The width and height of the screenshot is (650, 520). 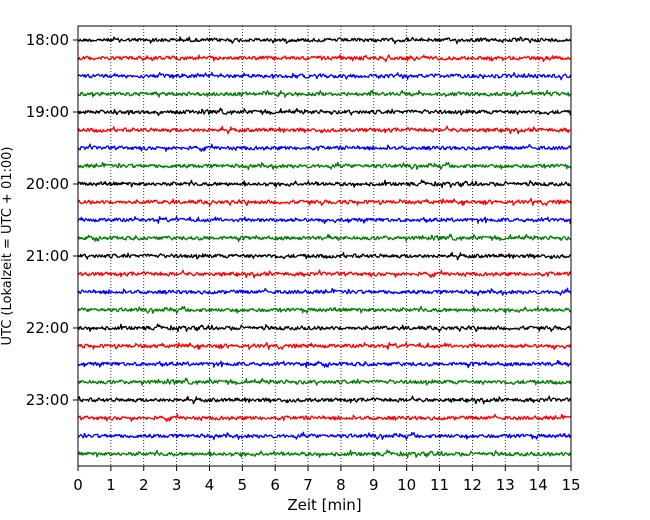 I want to click on x-axis-label: Zeit [min], so click(x=324, y=505).